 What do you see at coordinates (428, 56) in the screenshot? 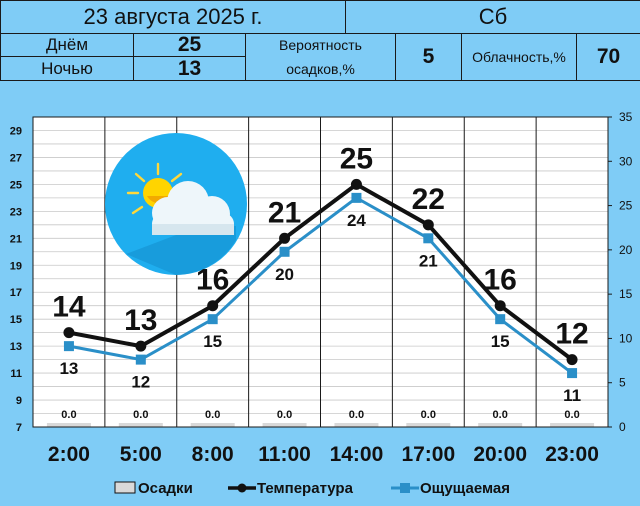
I see `precip-prob-value: 5` at bounding box center [428, 56].